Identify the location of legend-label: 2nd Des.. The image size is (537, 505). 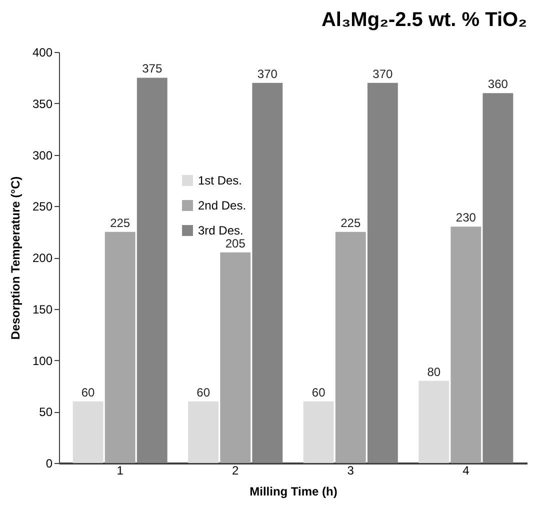
(222, 205).